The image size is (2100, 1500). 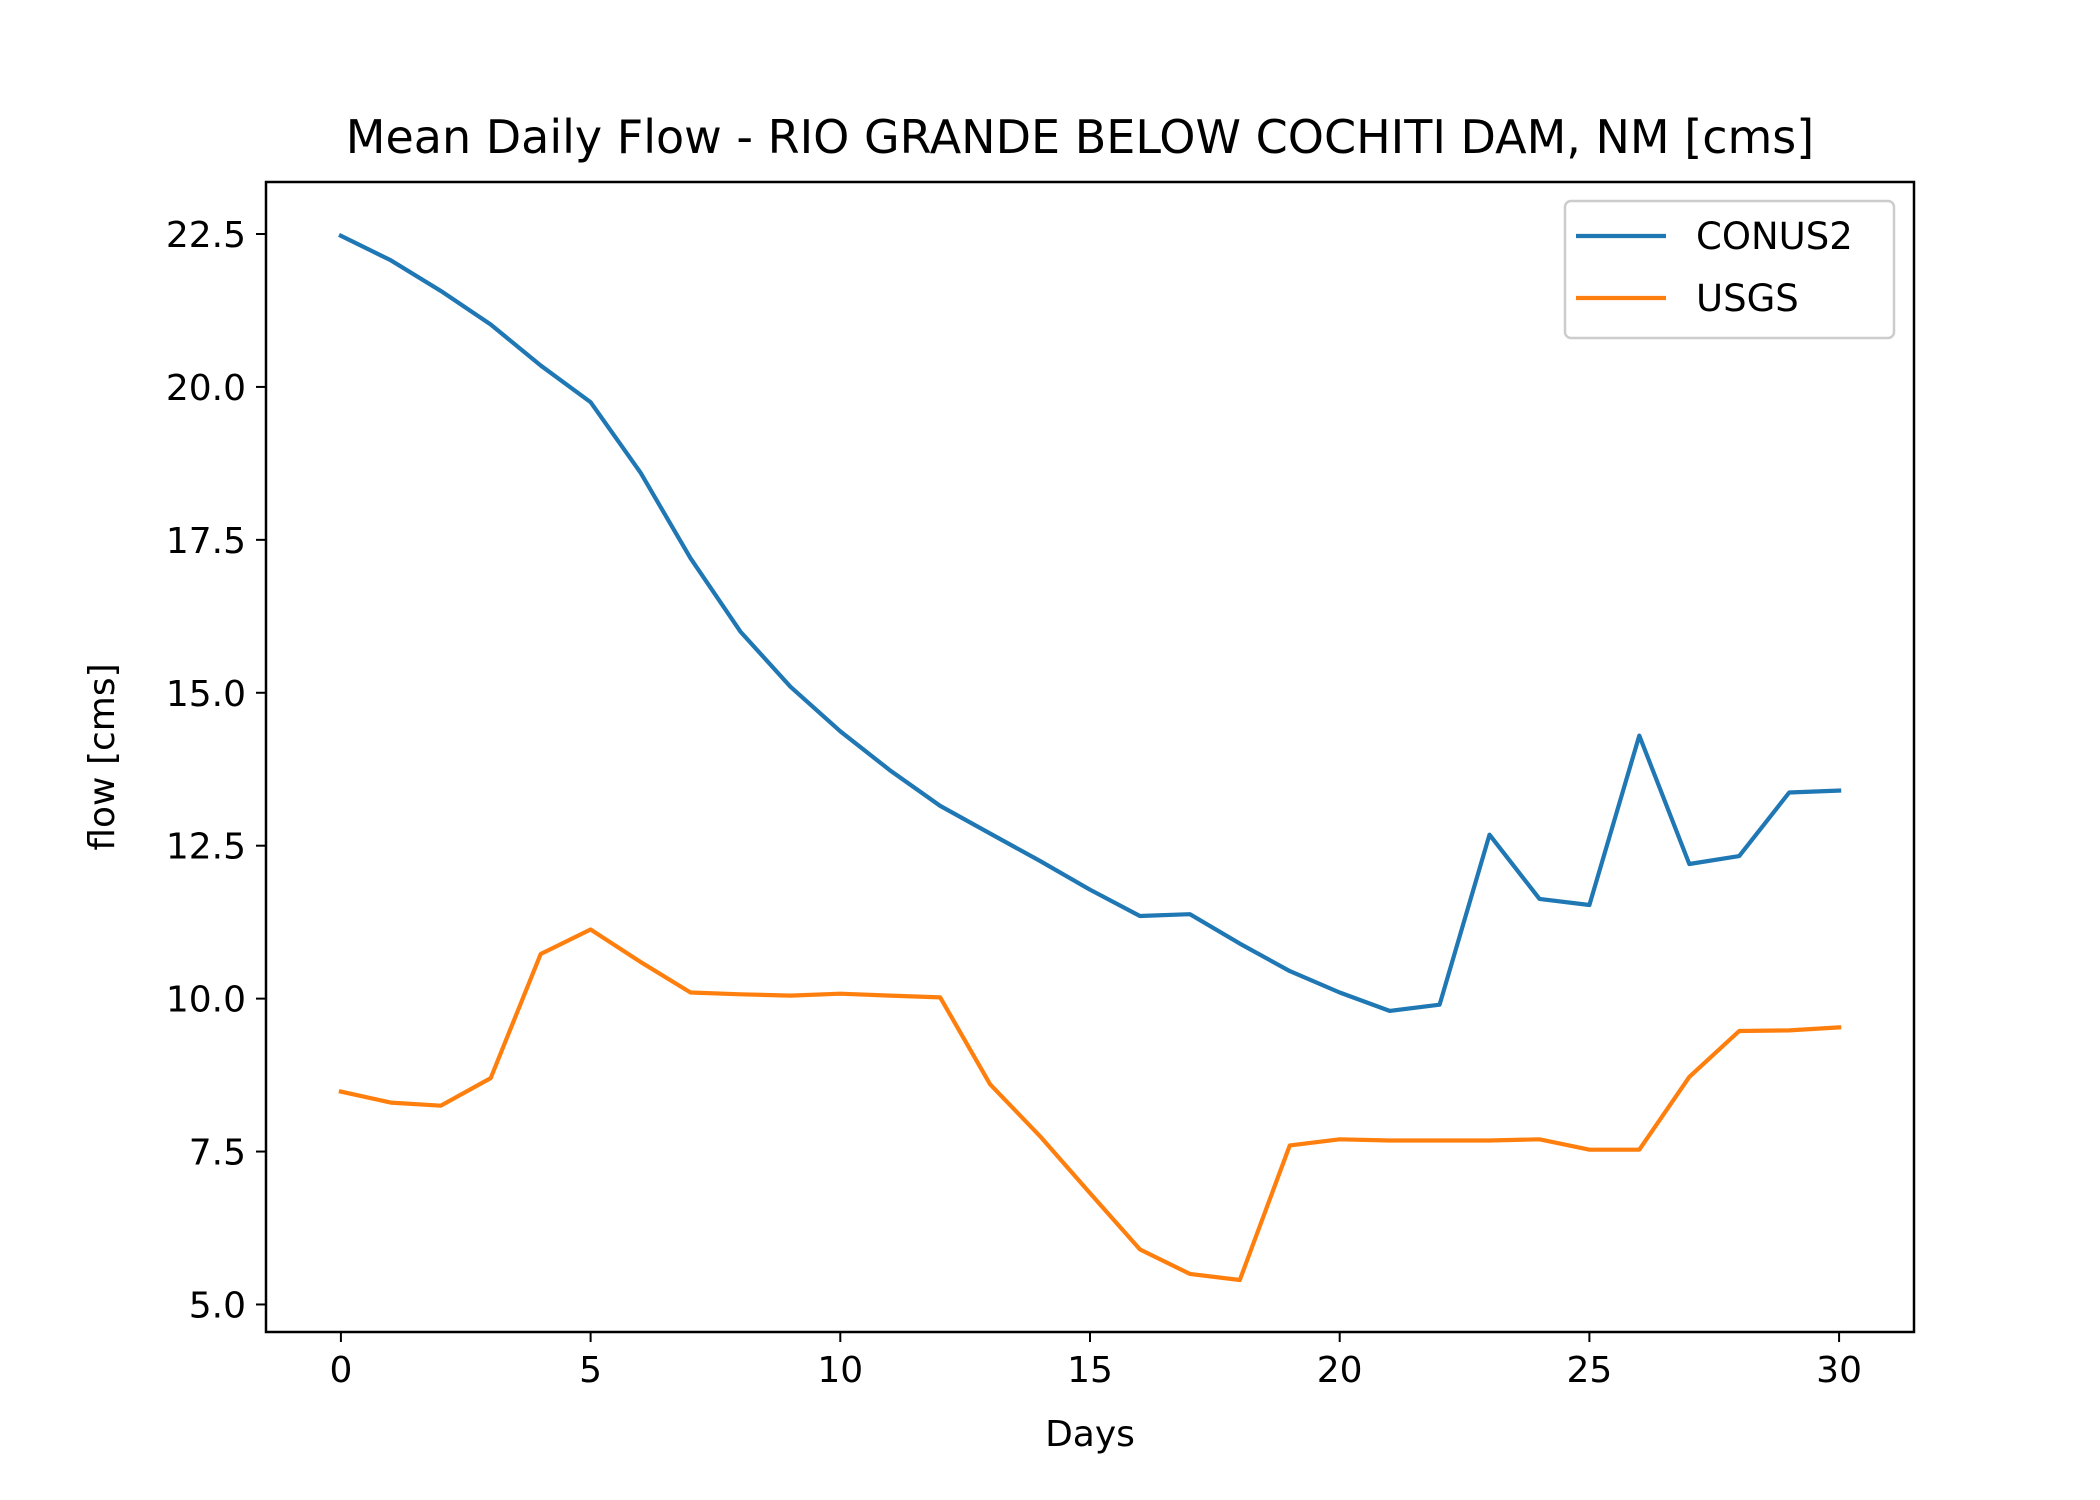 What do you see at coordinates (590, 1370) in the screenshot?
I see `x-tick-label: 5` at bounding box center [590, 1370].